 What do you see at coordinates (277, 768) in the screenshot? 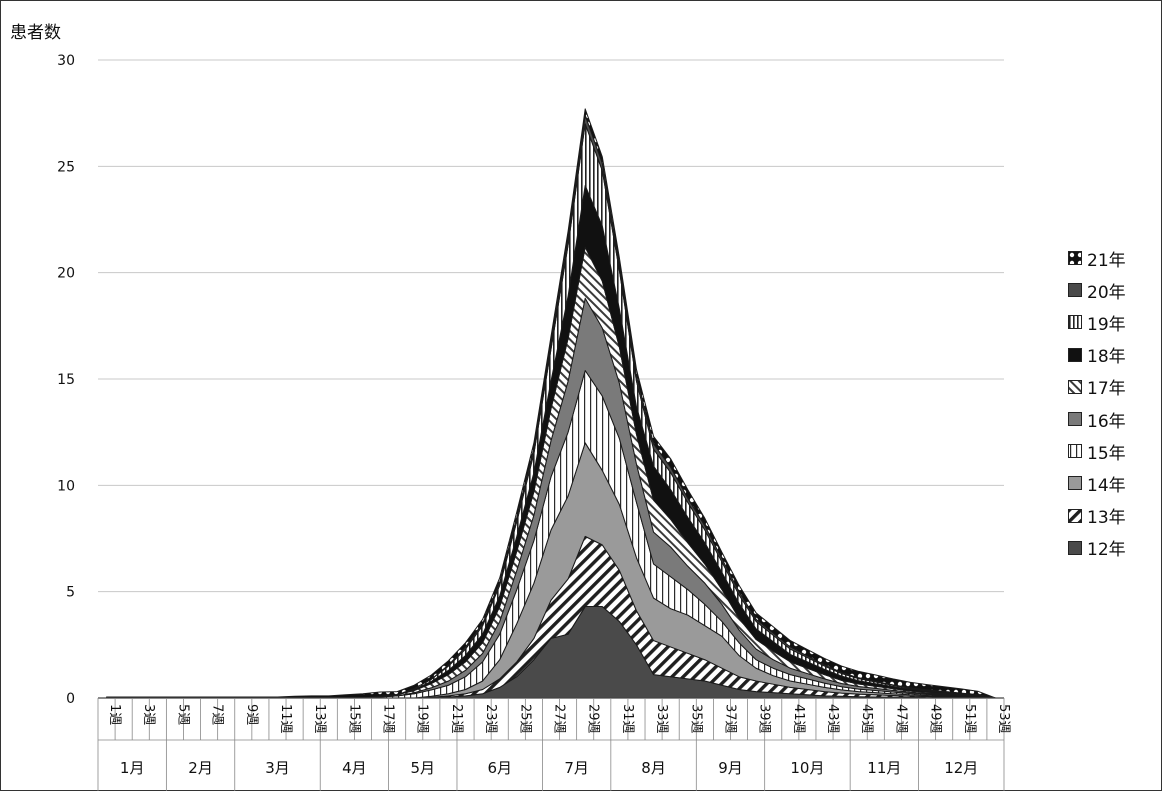
I see `x-tick-label-month: 3月` at bounding box center [277, 768].